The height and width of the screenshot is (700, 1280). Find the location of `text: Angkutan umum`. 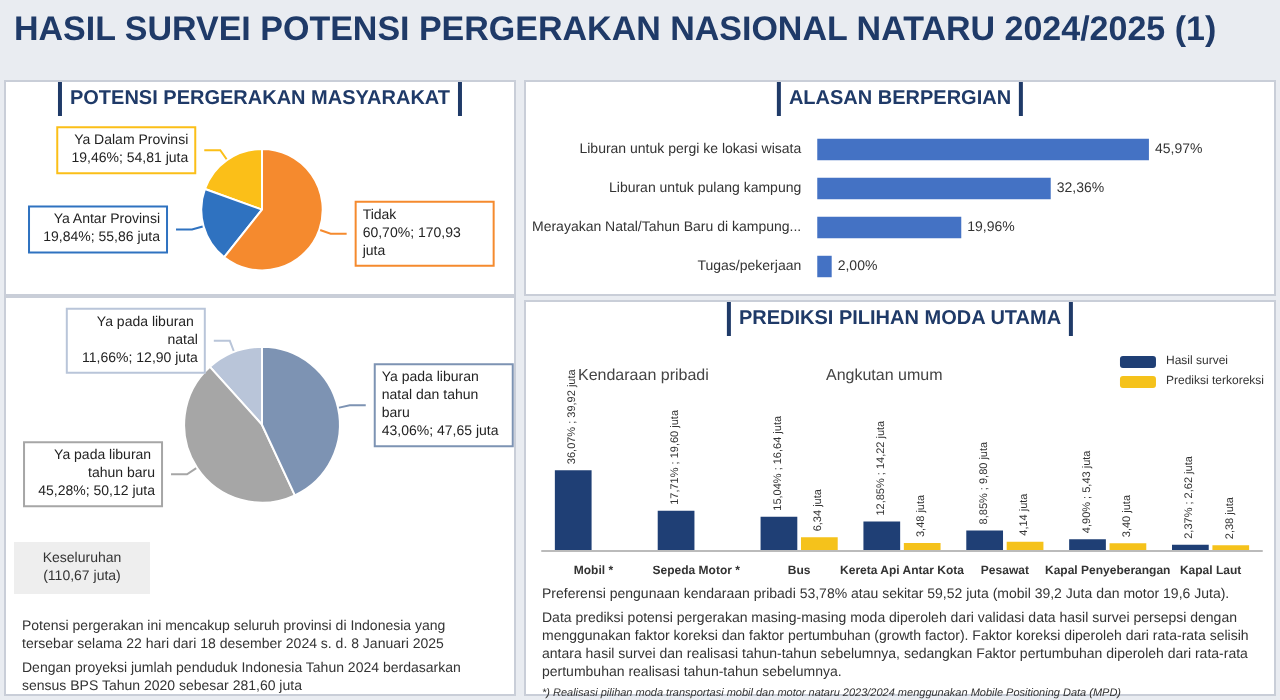

text: Angkutan umum is located at coordinates (884, 376).